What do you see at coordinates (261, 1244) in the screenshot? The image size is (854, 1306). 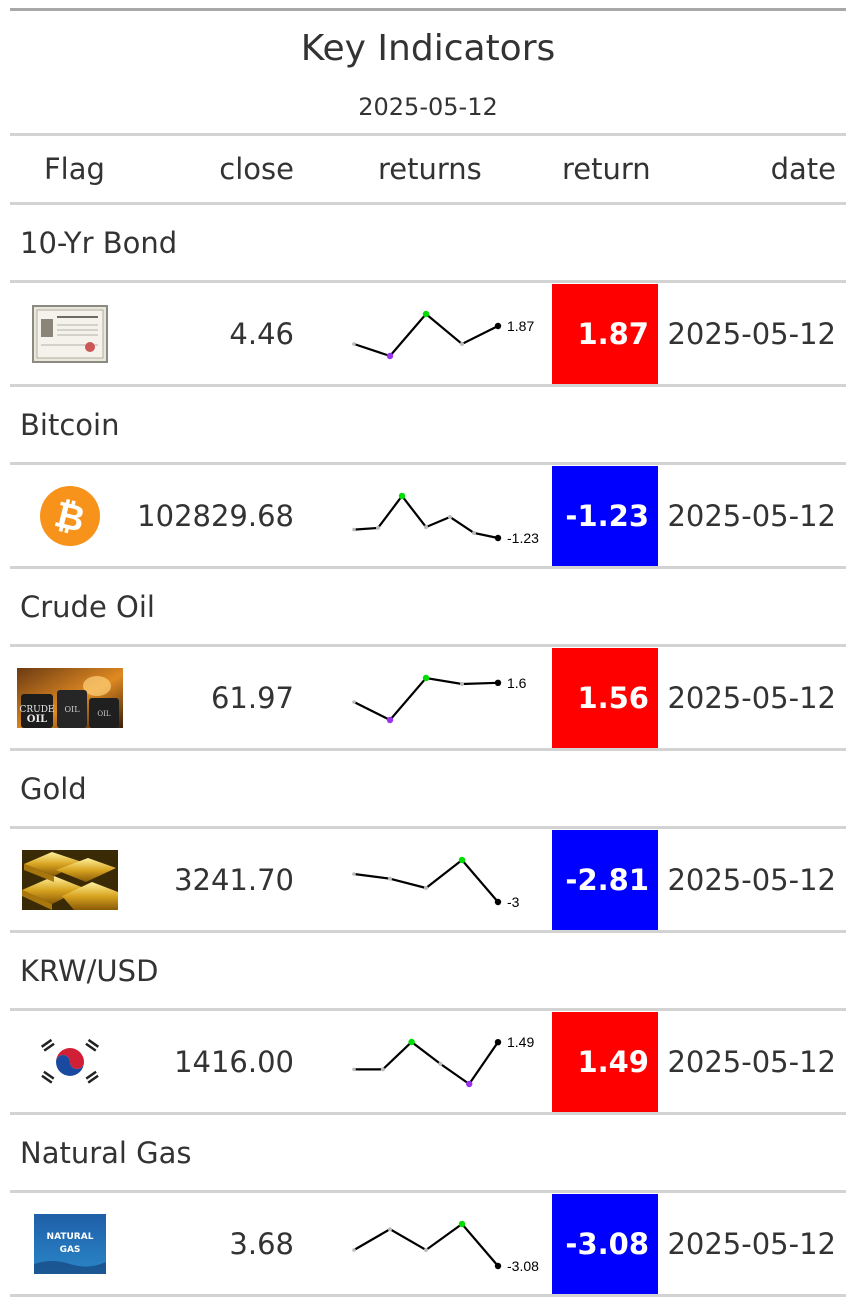 I see `close-value: 3.68` at bounding box center [261, 1244].